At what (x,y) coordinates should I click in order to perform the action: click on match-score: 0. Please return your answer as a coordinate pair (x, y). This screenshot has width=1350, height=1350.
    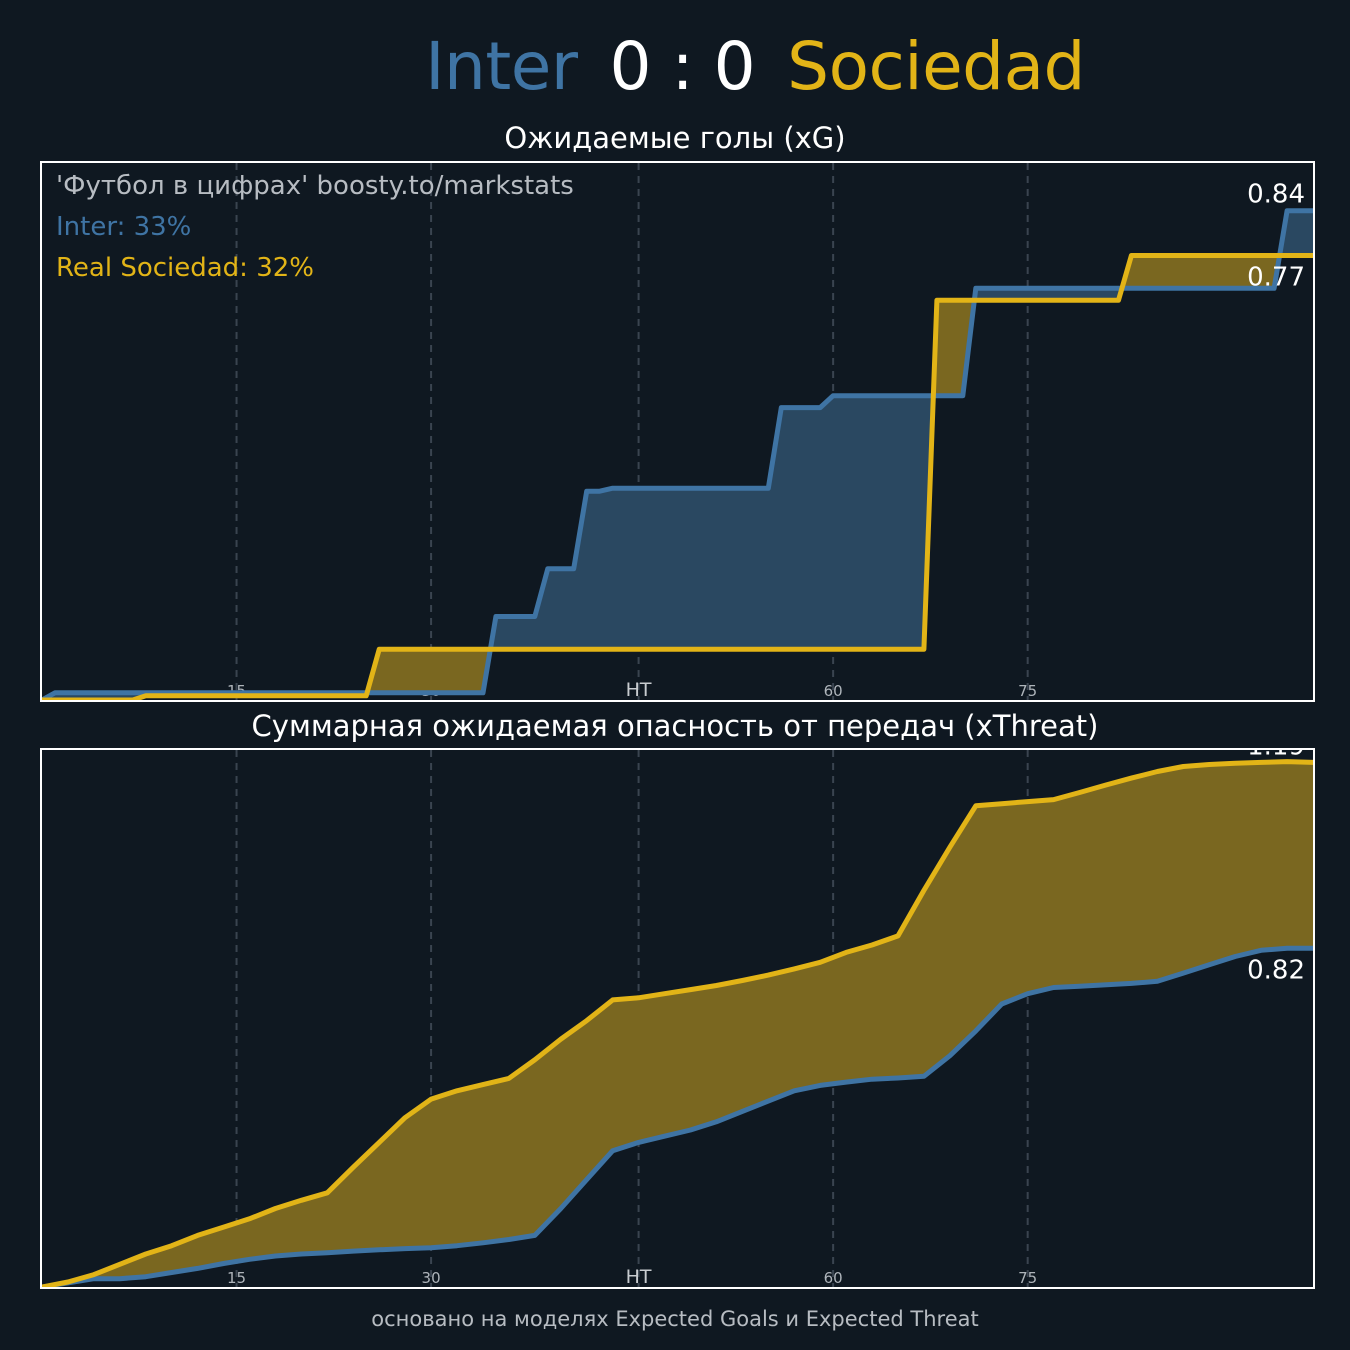
    Looking at the image, I should click on (682, 66).